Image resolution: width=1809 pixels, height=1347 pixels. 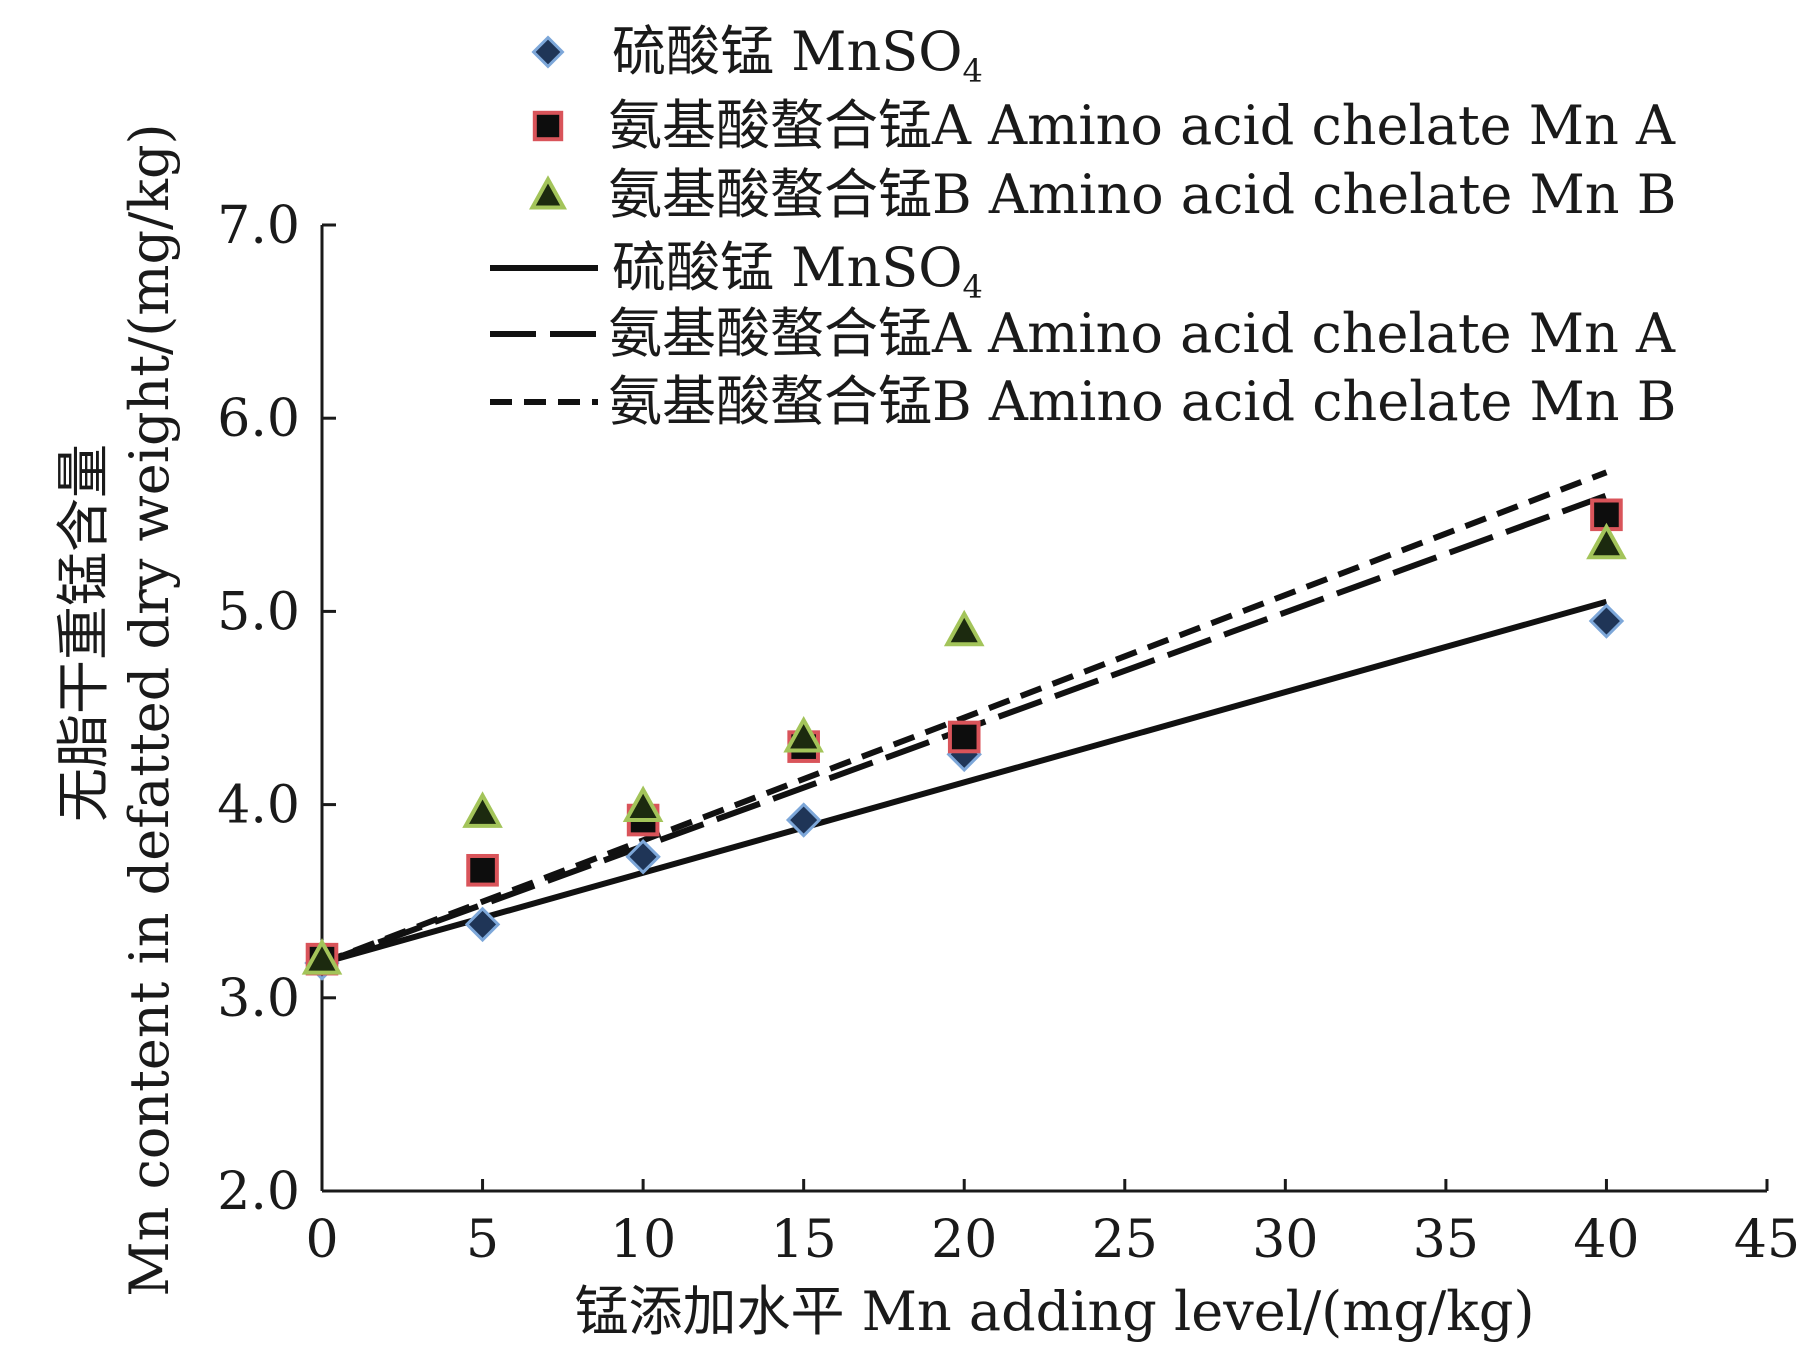 I want to click on x-tick-label: 10, so click(x=643, y=1240).